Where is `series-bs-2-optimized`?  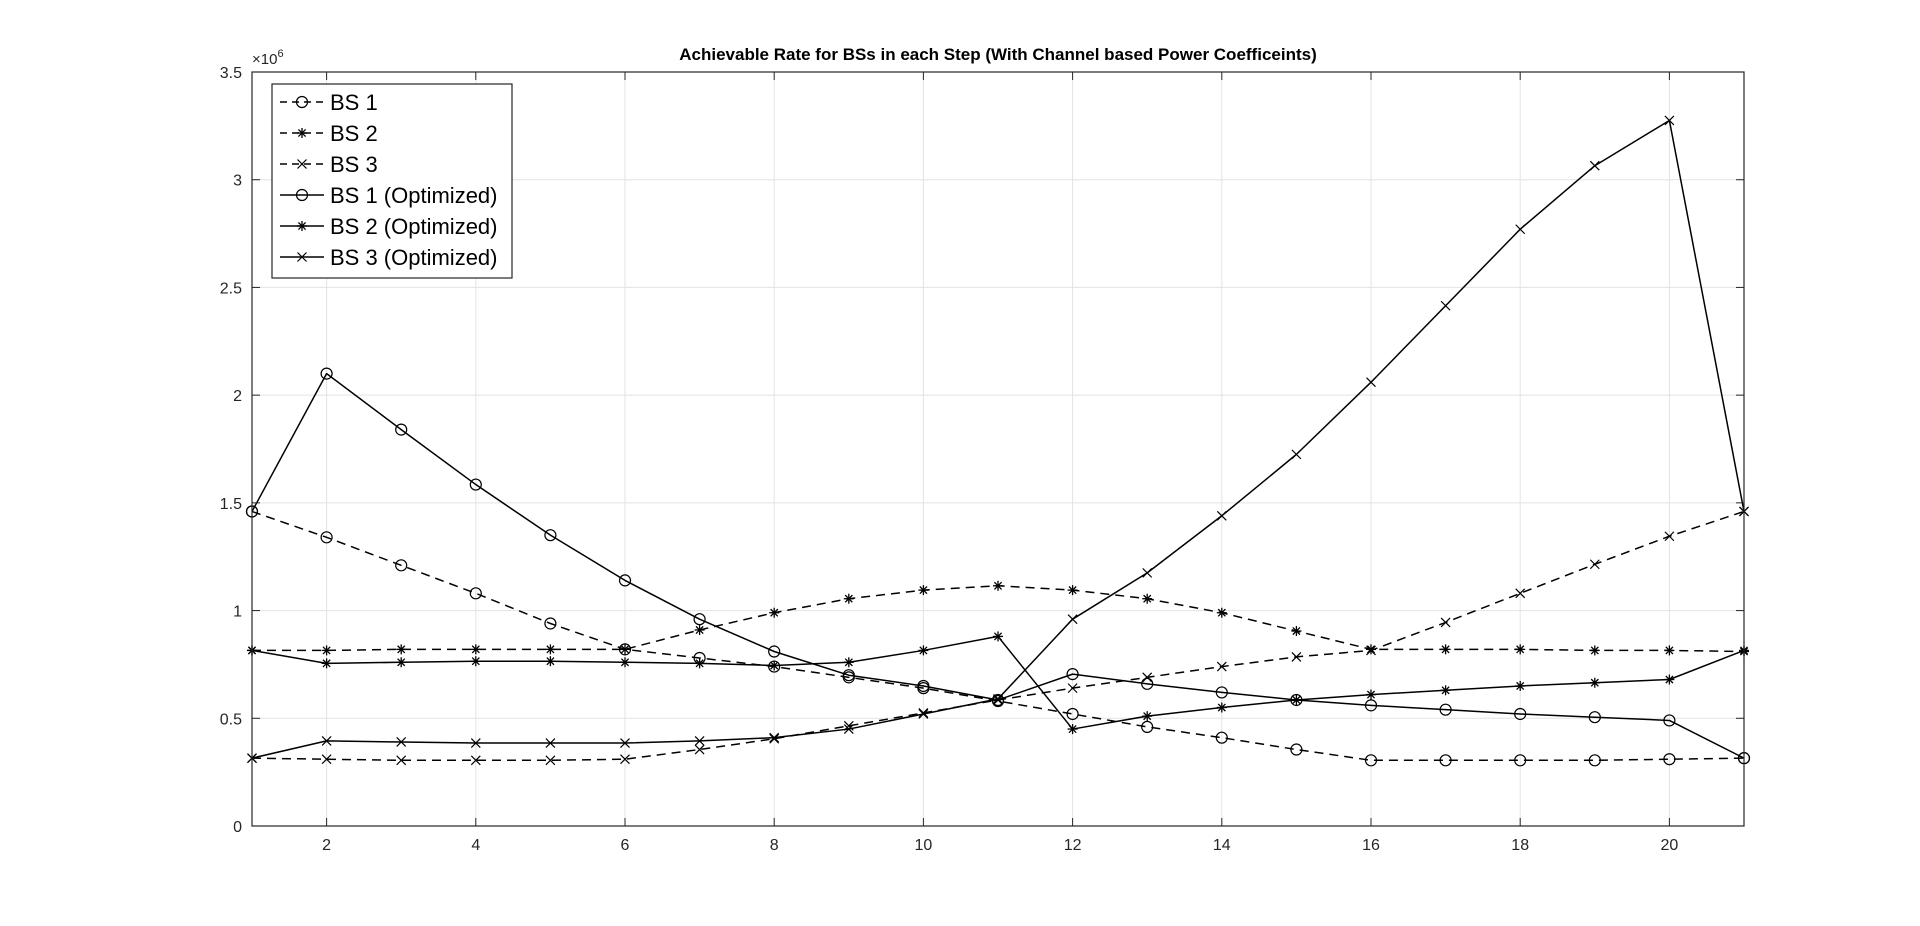
series-bs-2-optimized is located at coordinates (998, 683).